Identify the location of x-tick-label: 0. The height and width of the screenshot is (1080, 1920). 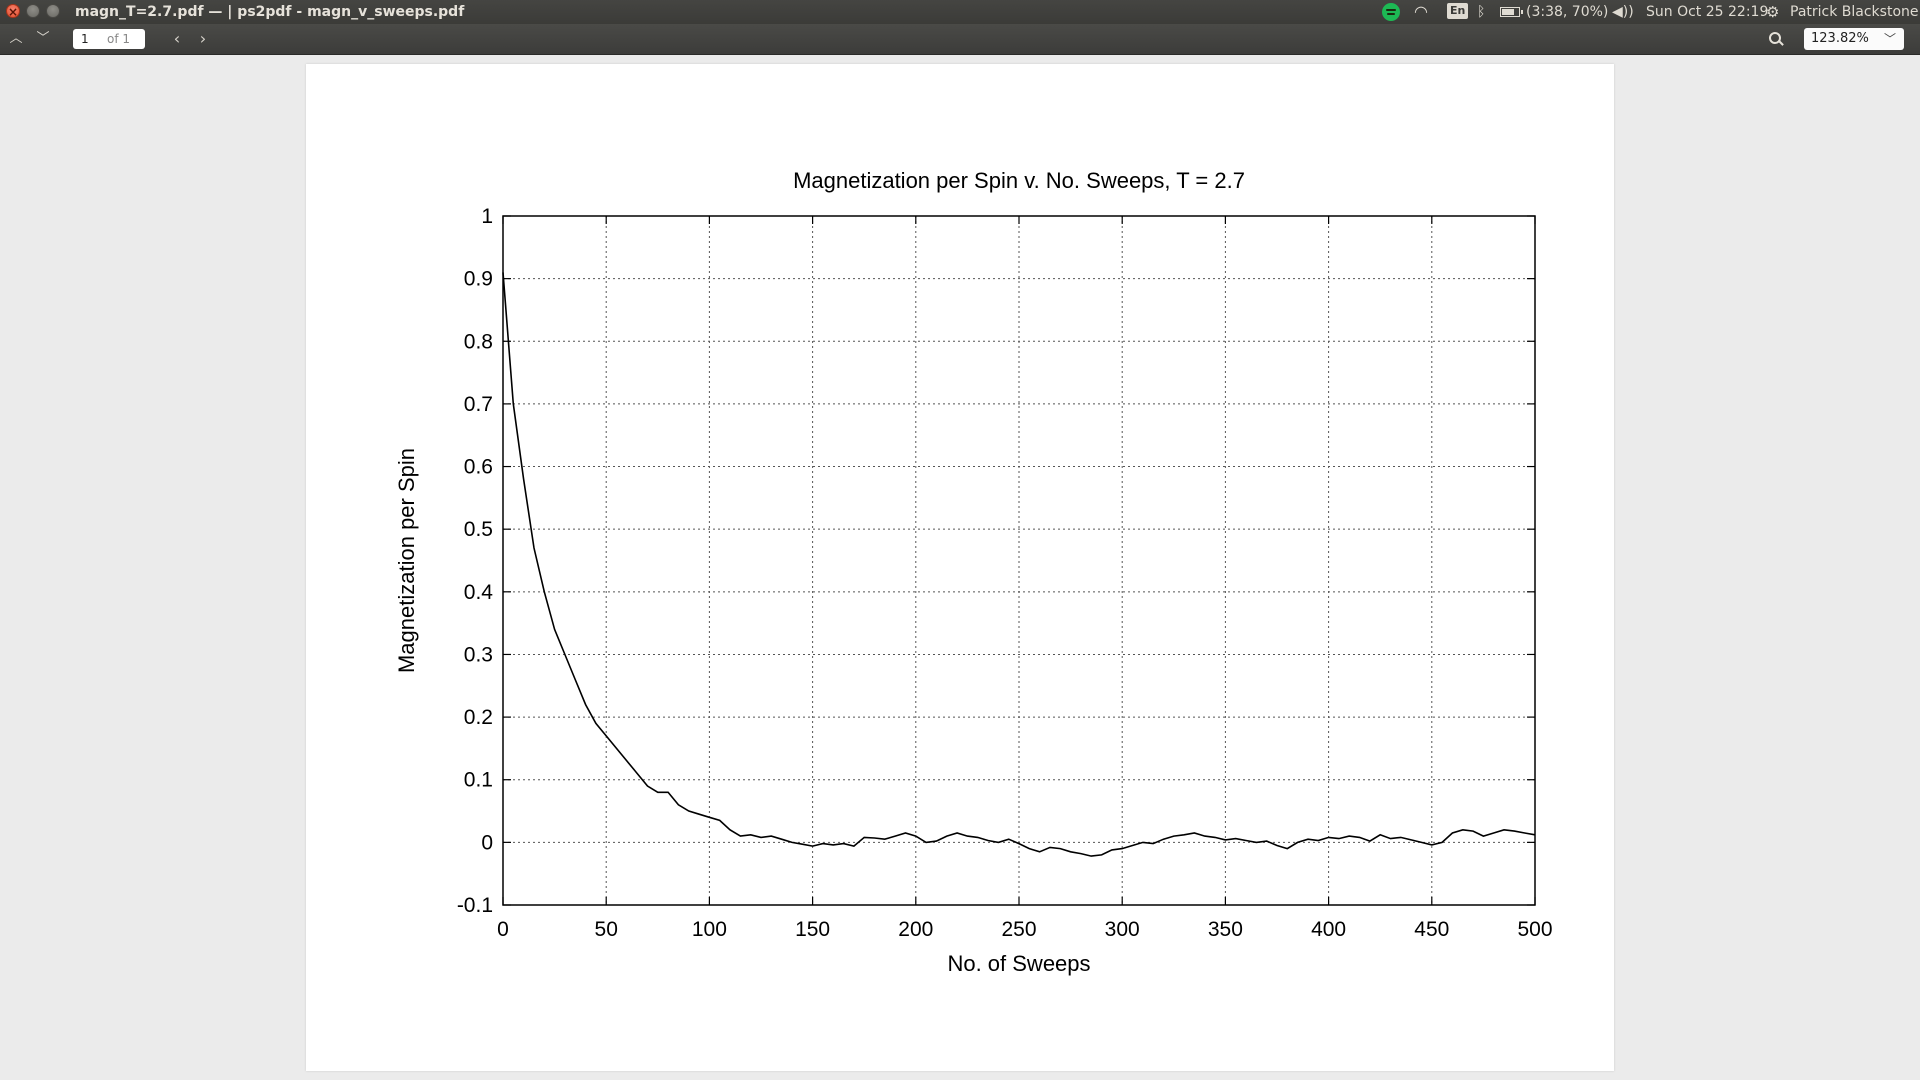
(503, 929).